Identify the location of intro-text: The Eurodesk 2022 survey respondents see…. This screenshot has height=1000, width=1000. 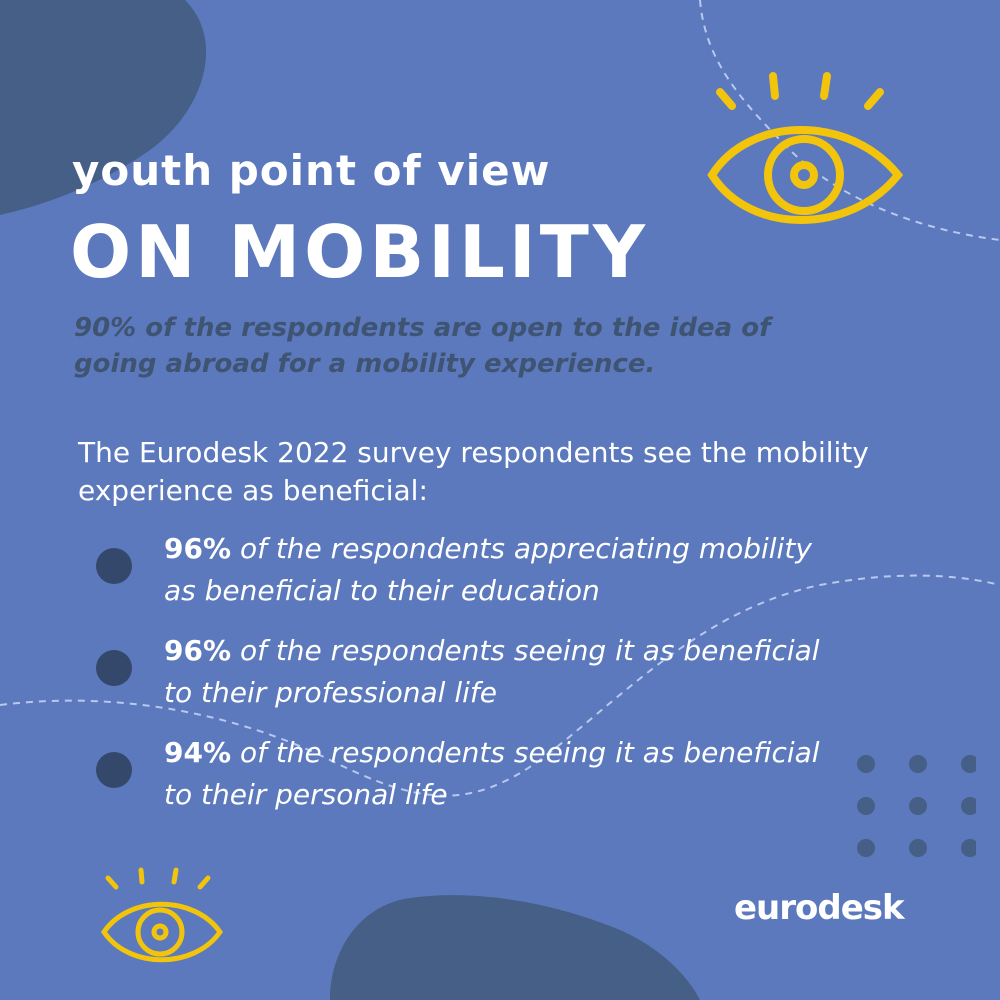
(518, 472).